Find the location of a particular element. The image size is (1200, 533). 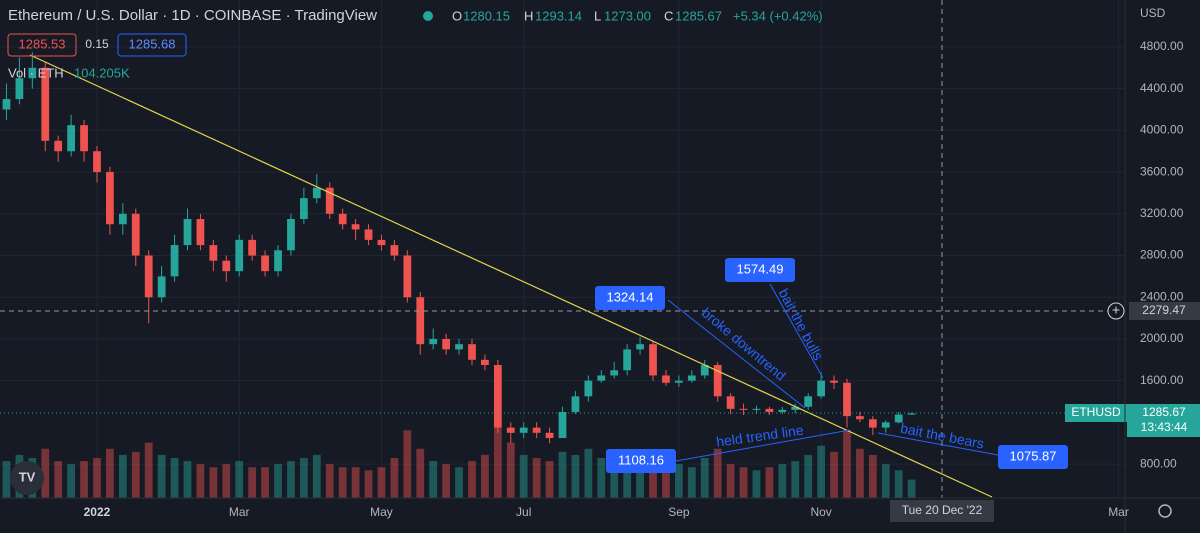

symbol: ETHUSD is located at coordinates (1096, 412).